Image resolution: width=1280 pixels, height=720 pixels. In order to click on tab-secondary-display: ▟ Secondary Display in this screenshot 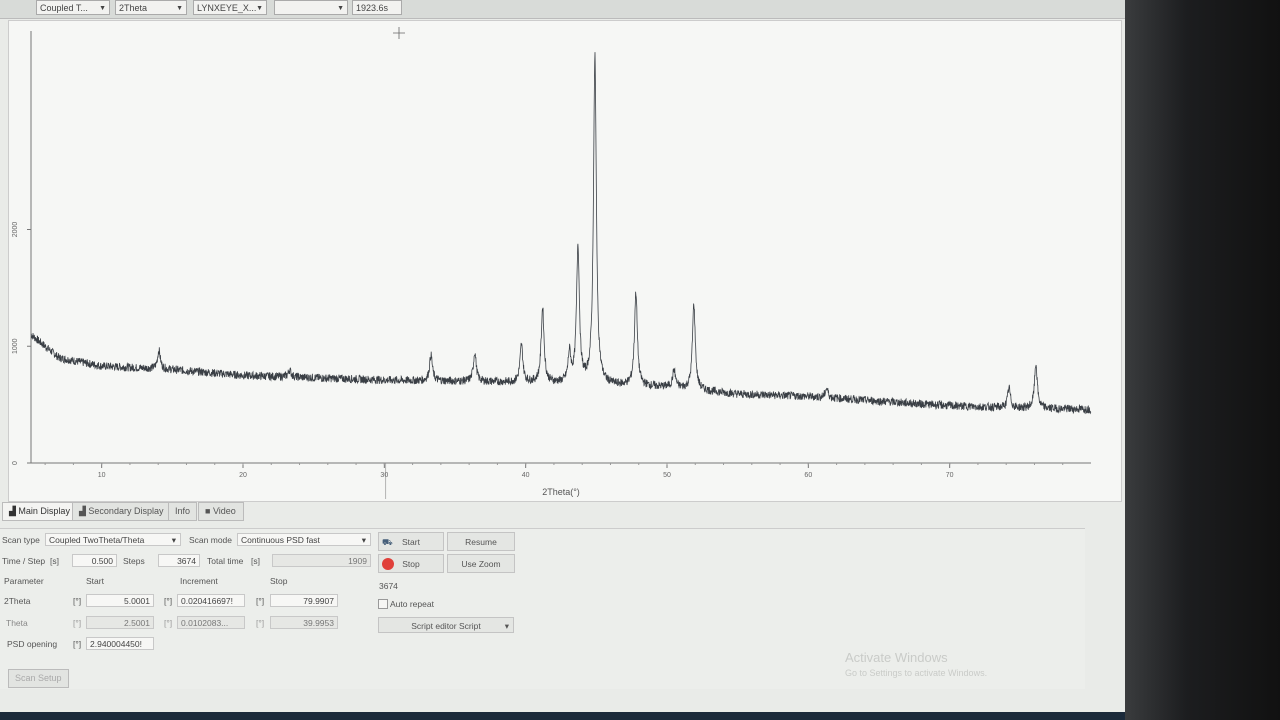, I will do `click(121, 511)`.